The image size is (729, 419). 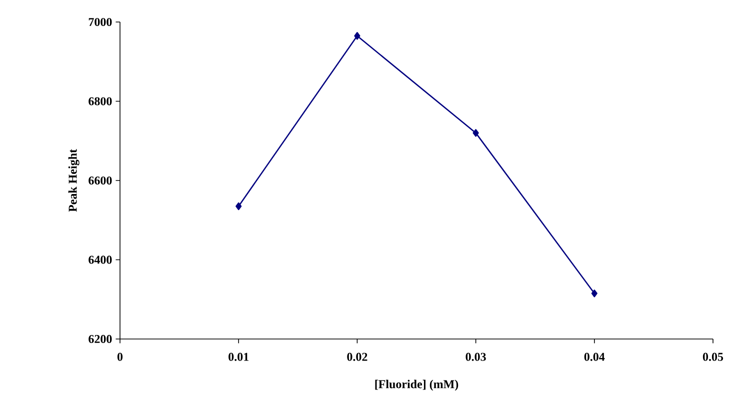 I want to click on x-tick-label: 0.01, so click(x=238, y=356).